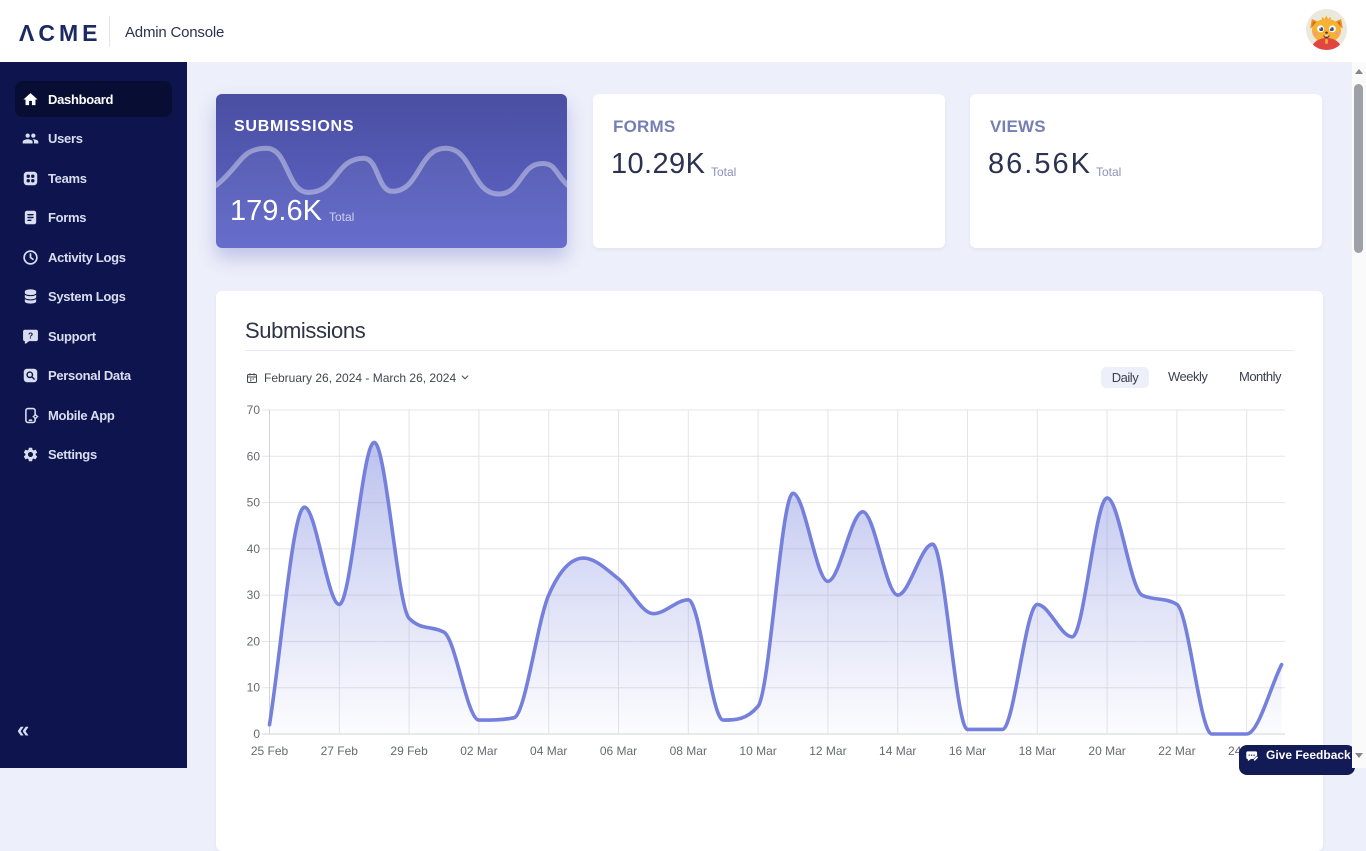  Describe the element at coordinates (254, 410) in the screenshot. I see `svg-text: 70` at that location.